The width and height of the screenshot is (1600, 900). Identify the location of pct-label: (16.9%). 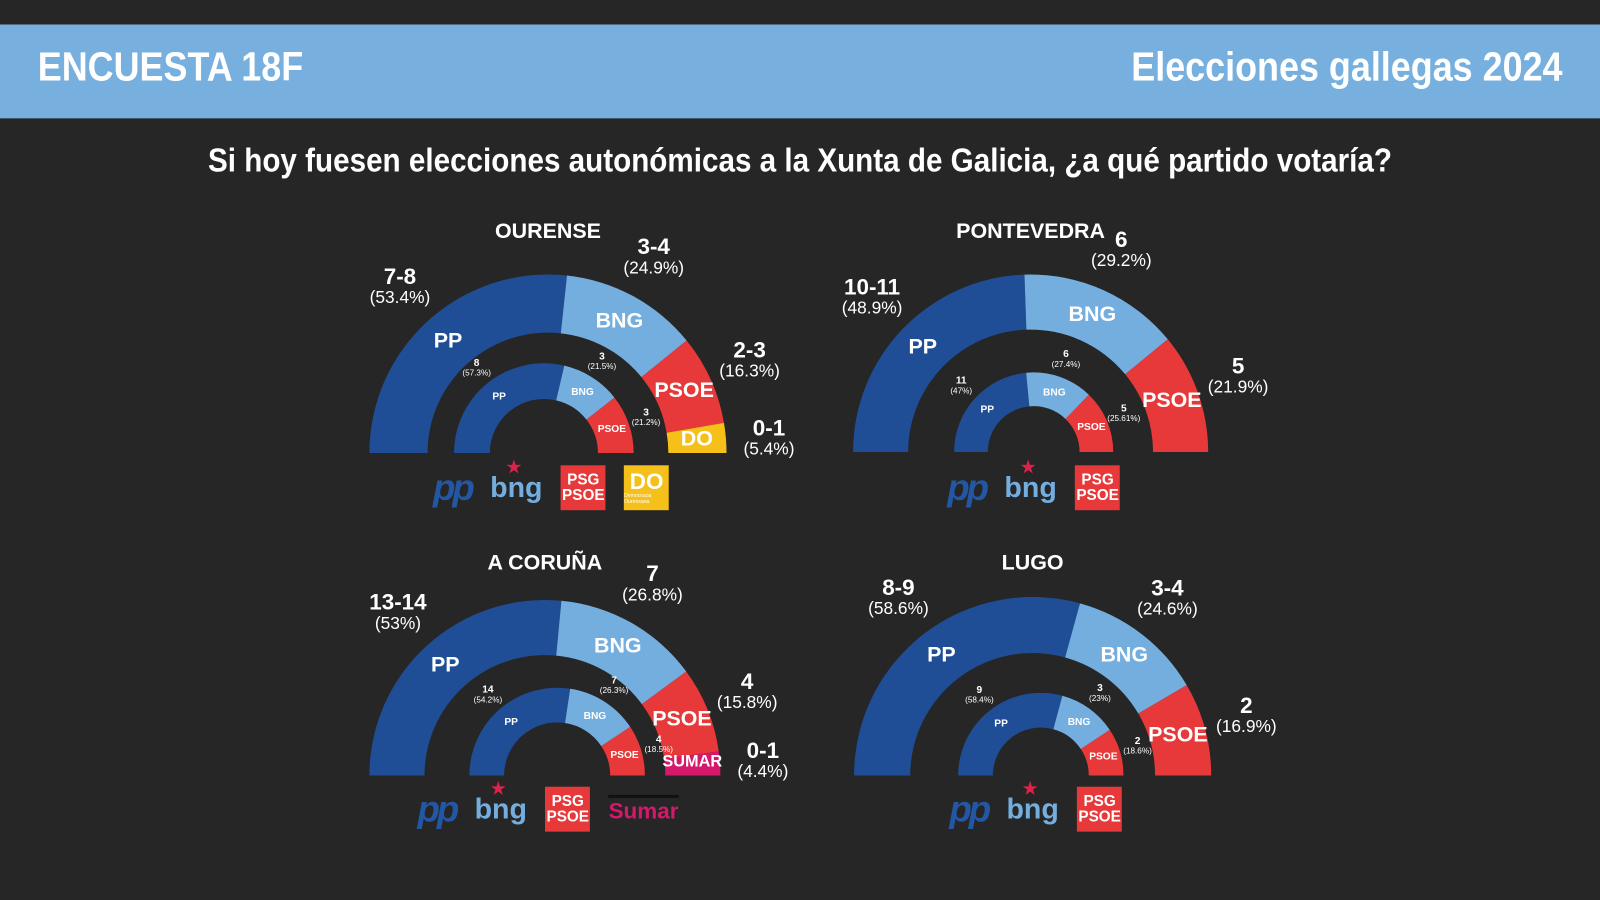
(1246, 726).